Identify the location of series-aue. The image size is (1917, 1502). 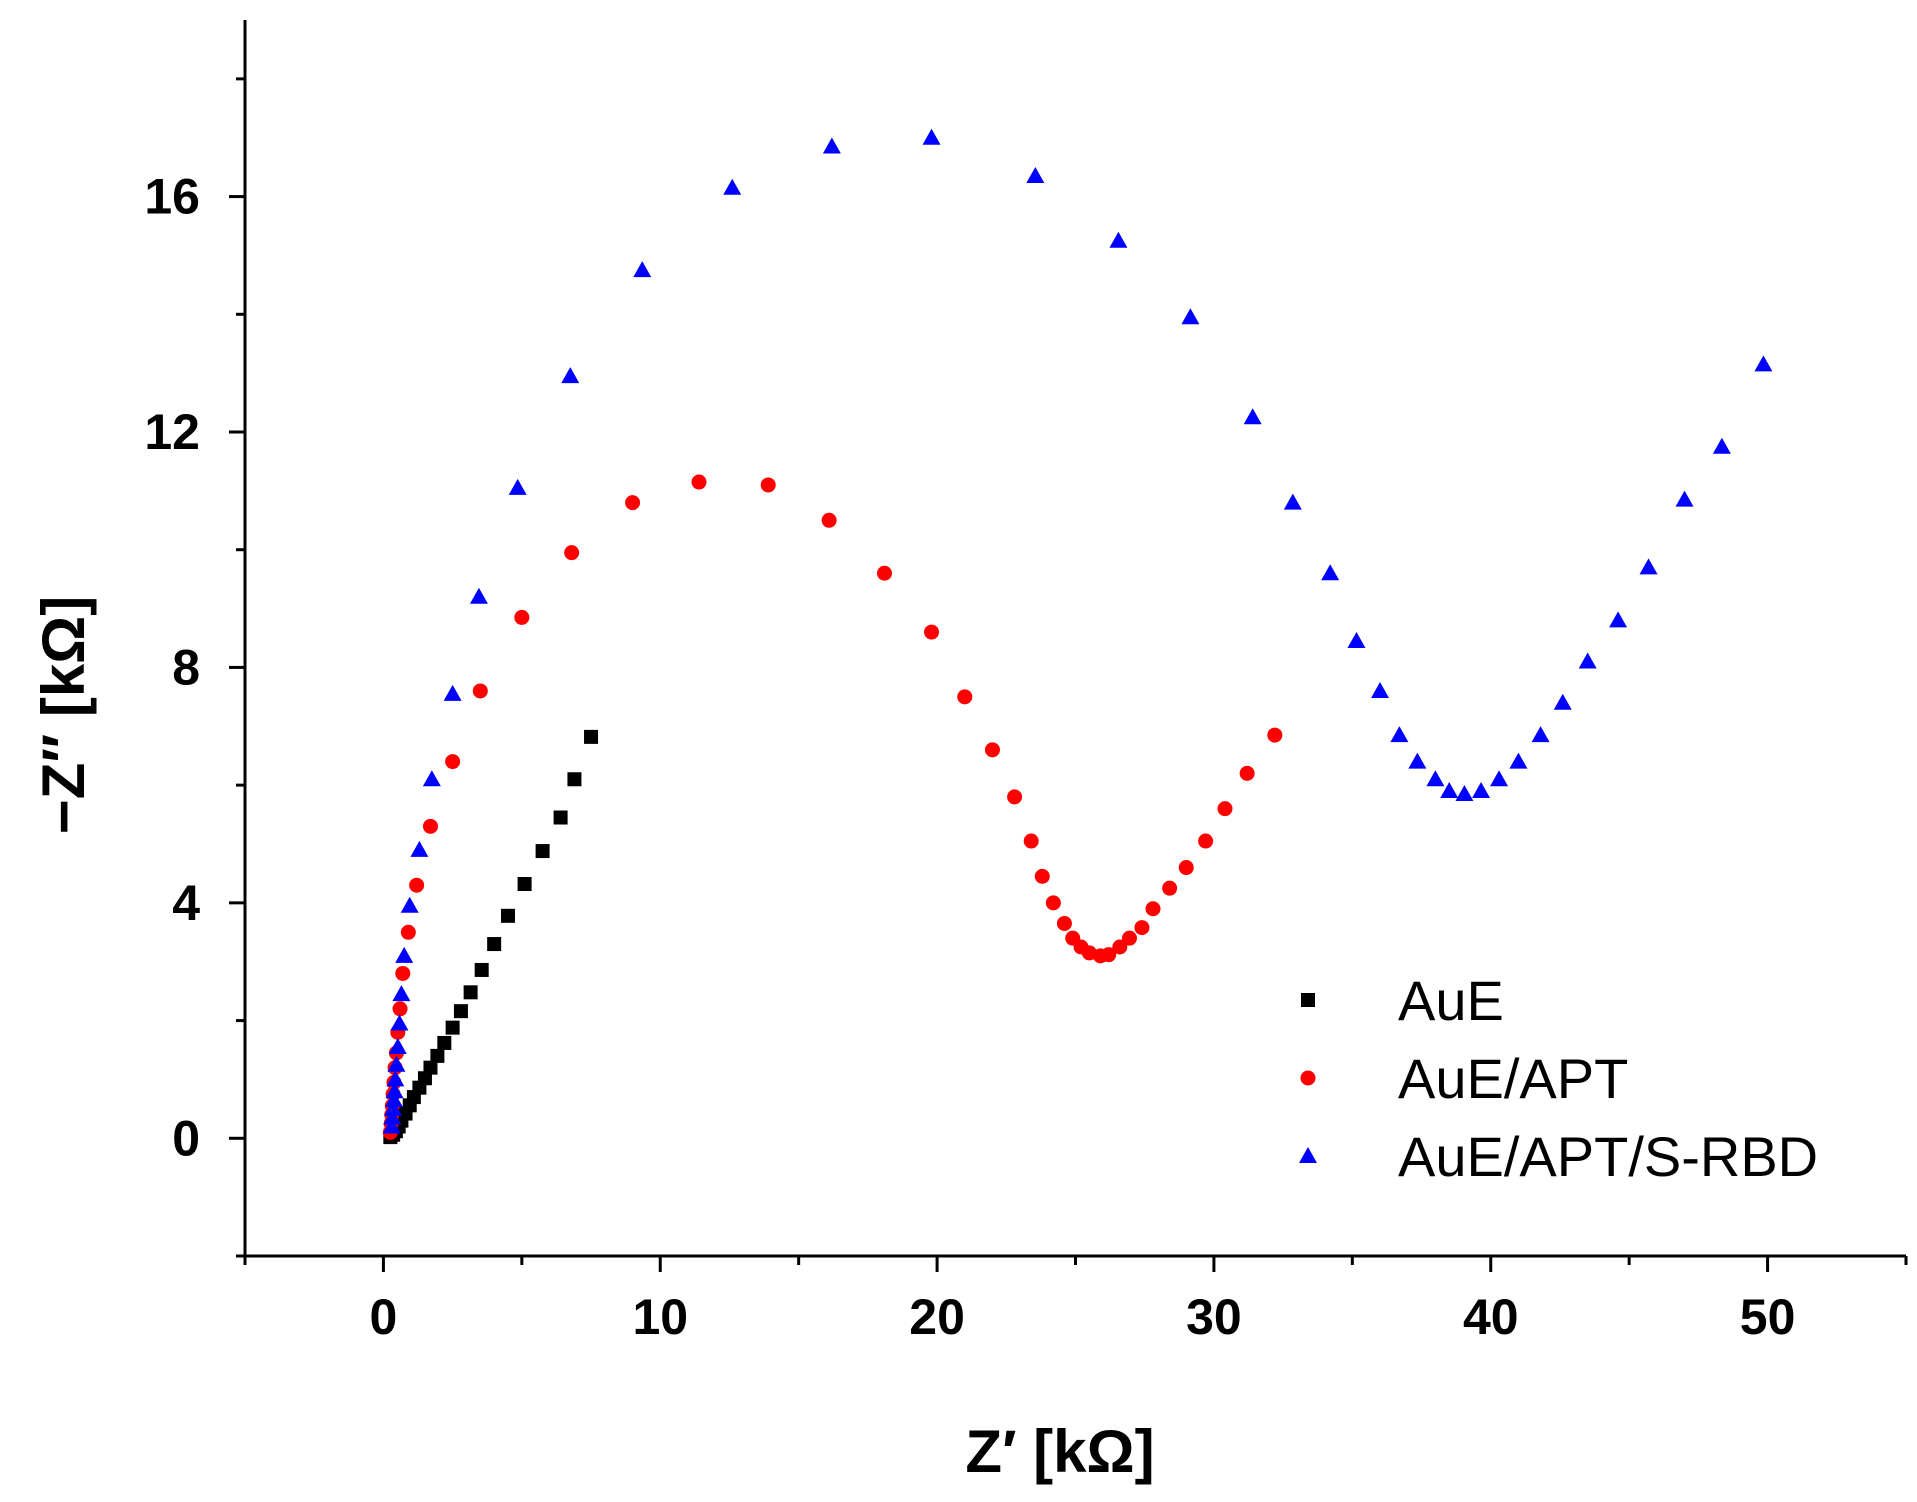
(491, 937).